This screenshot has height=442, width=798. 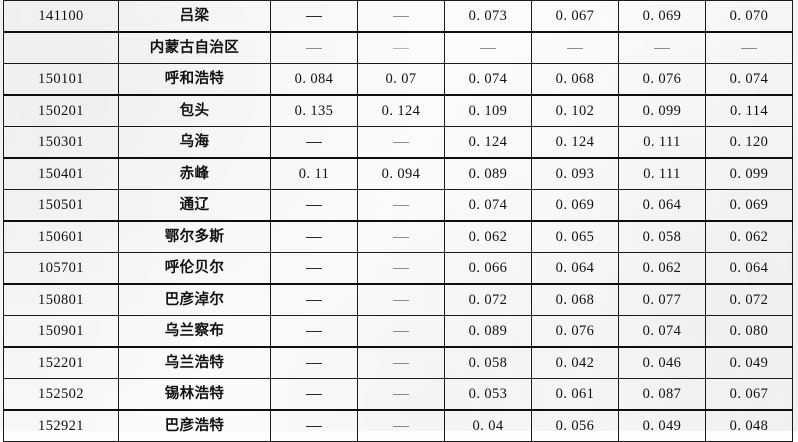 What do you see at coordinates (314, 173) in the screenshot?
I see `cell-value: 0. 11` at bounding box center [314, 173].